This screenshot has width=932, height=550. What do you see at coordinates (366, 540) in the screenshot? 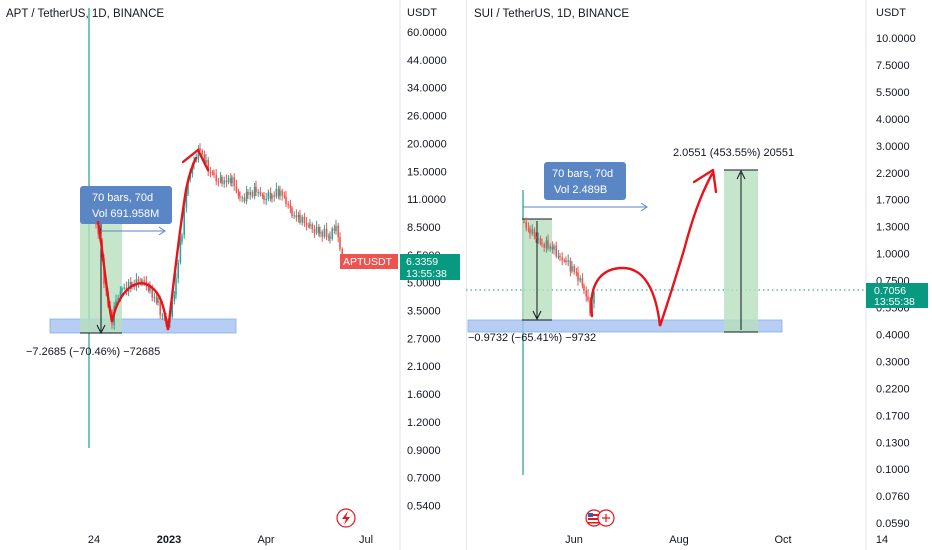
I see `apt-x-tick-label: Jul` at bounding box center [366, 540].